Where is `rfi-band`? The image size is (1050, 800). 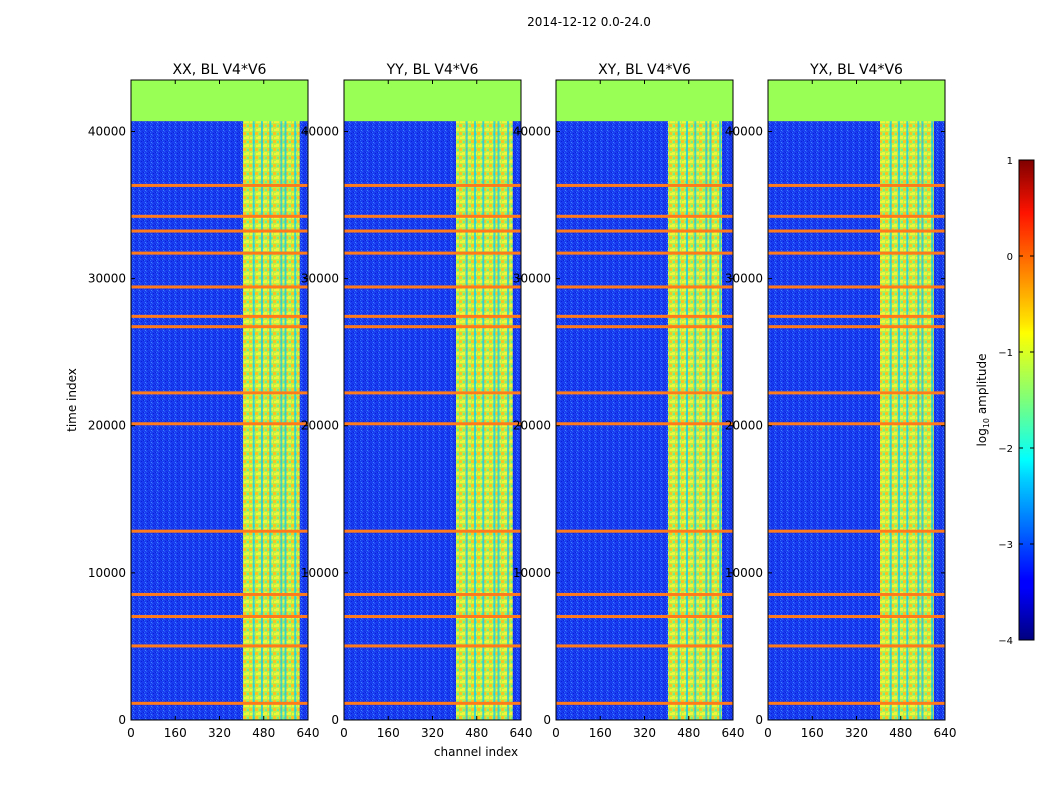
rfi-band is located at coordinates (484, 400).